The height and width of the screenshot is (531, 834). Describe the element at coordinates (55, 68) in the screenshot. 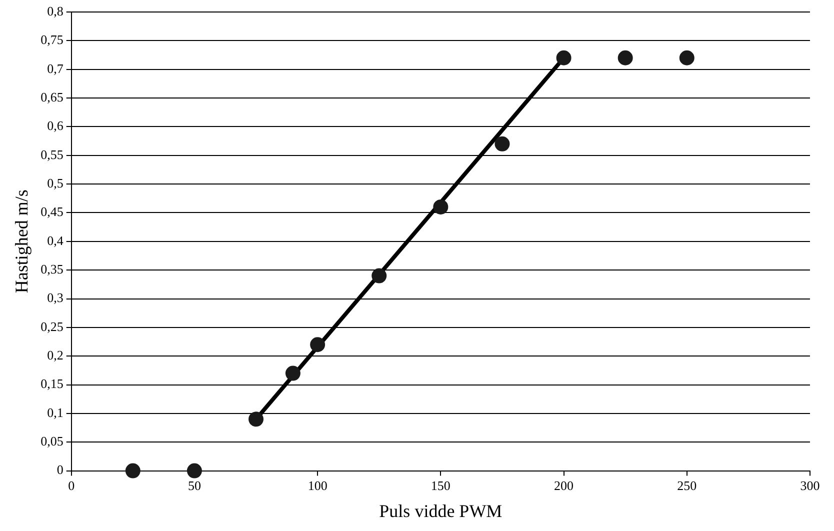

I see `y-tick-label: 0,7` at that location.